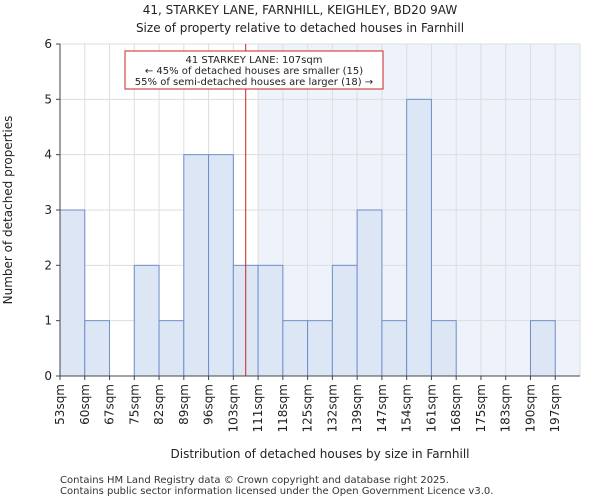 The height and width of the screenshot is (500, 600). I want to click on x-tick-label-190sqm: 190sqm, so click(530, 408).